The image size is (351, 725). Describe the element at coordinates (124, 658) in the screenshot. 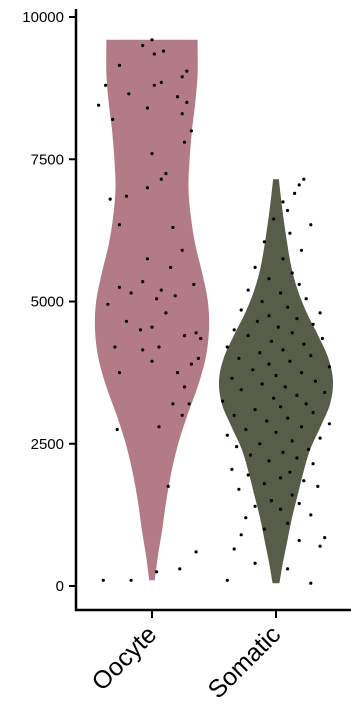

I see `x-tick-label: Oocyte` at that location.